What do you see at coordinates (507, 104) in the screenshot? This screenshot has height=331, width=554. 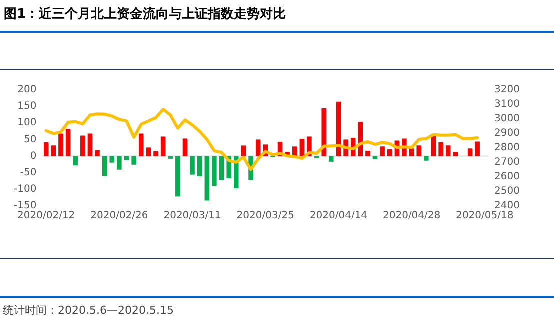 I see `y2-tick-label: 3100` at bounding box center [507, 104].